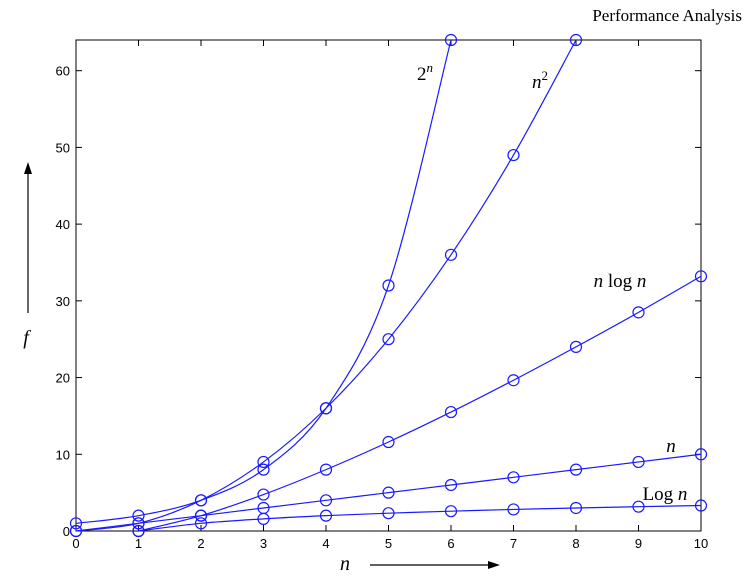  Describe the element at coordinates (200, 543) in the screenshot. I see `x-tick-label: 2` at that location.